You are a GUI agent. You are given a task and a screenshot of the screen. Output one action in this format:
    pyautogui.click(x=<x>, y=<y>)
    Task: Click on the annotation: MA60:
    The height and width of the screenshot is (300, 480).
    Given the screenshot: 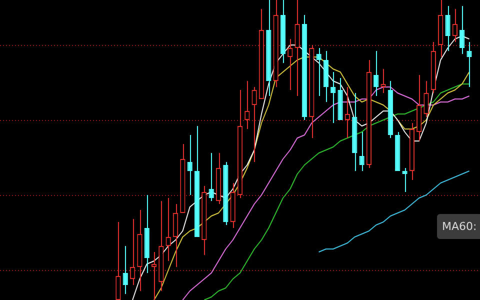 What is the action you would take?
    pyautogui.click(x=458, y=226)
    